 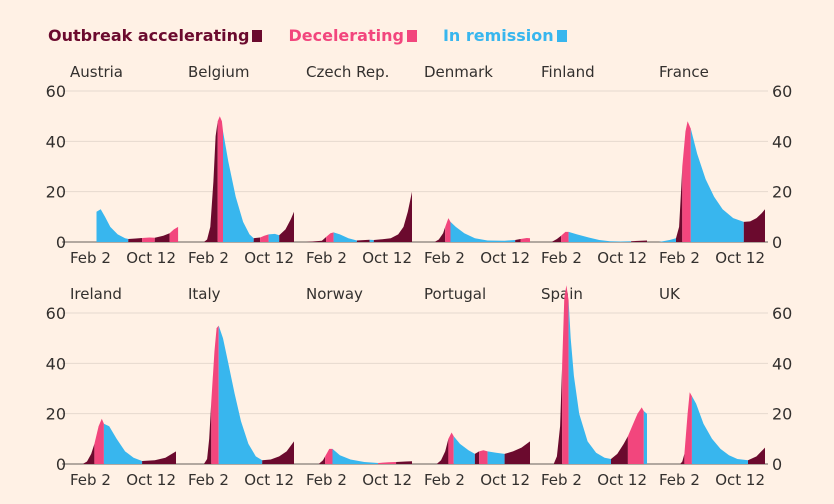 I want to click on y-tick-label-right-row1-0: 0, so click(x=777, y=242).